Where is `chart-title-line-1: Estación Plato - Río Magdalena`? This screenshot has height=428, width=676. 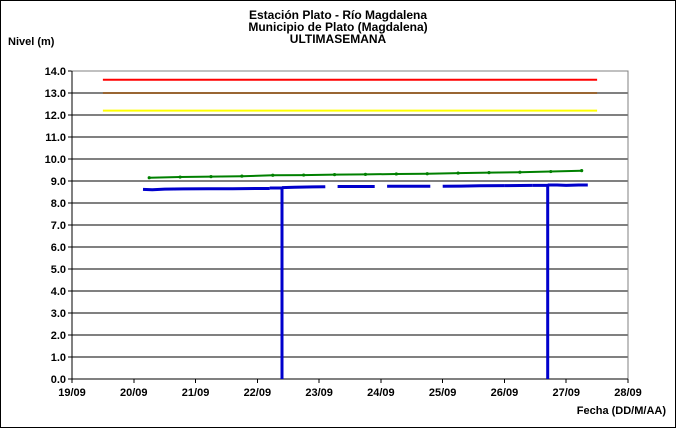 chart-title-line-1: Estación Plato - Río Magdalena is located at coordinates (338, 15).